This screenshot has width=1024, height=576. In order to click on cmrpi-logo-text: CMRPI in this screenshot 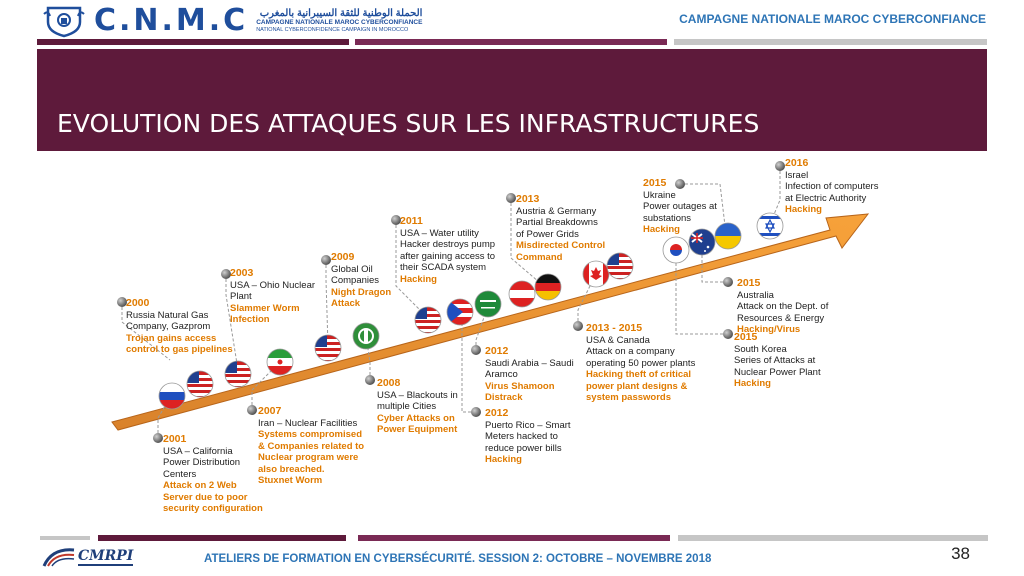, I will do `click(106, 557)`.